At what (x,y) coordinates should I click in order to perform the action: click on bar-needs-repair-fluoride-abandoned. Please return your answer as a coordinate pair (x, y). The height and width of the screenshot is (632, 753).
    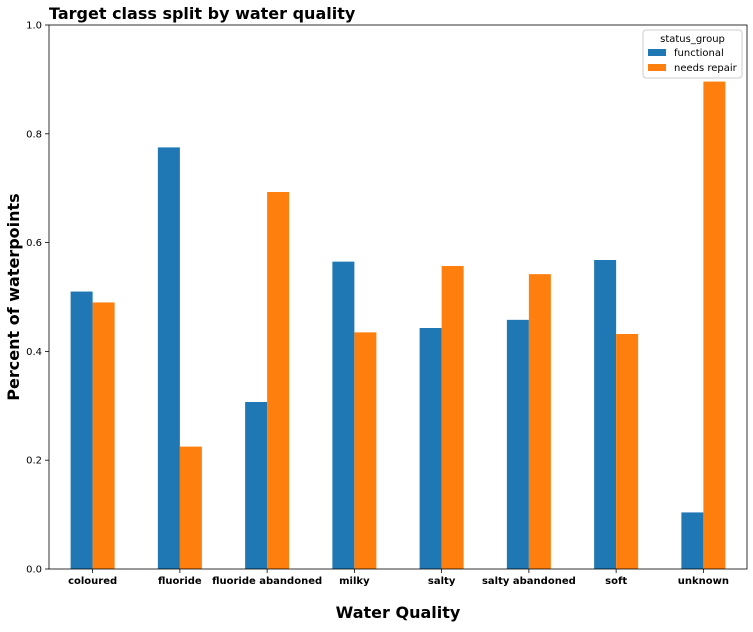
    Looking at the image, I should click on (278, 380).